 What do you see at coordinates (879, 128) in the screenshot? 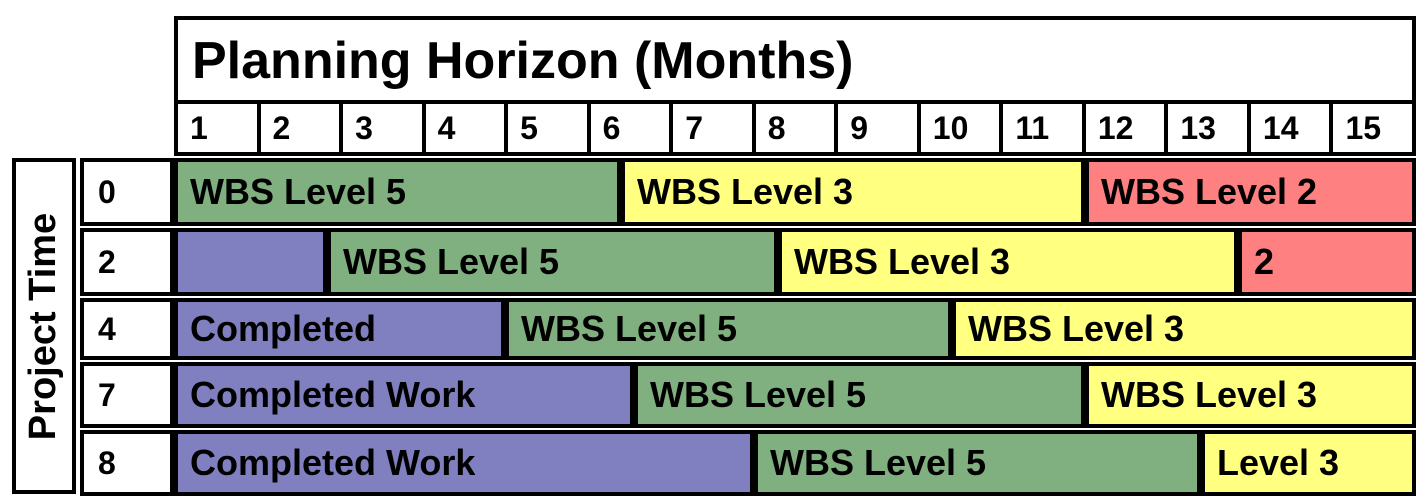
I see `month-cell: 9` at bounding box center [879, 128].